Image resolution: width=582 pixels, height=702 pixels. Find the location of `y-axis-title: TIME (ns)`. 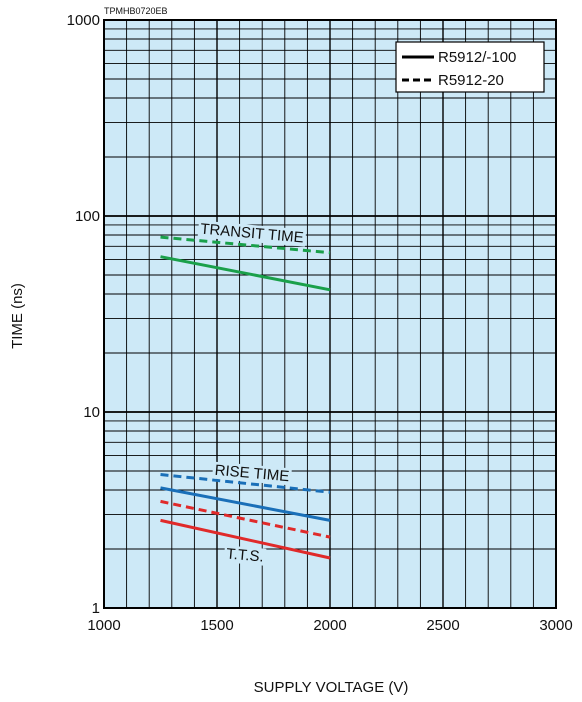

y-axis-title: TIME (ns) is located at coordinates (17, 316).